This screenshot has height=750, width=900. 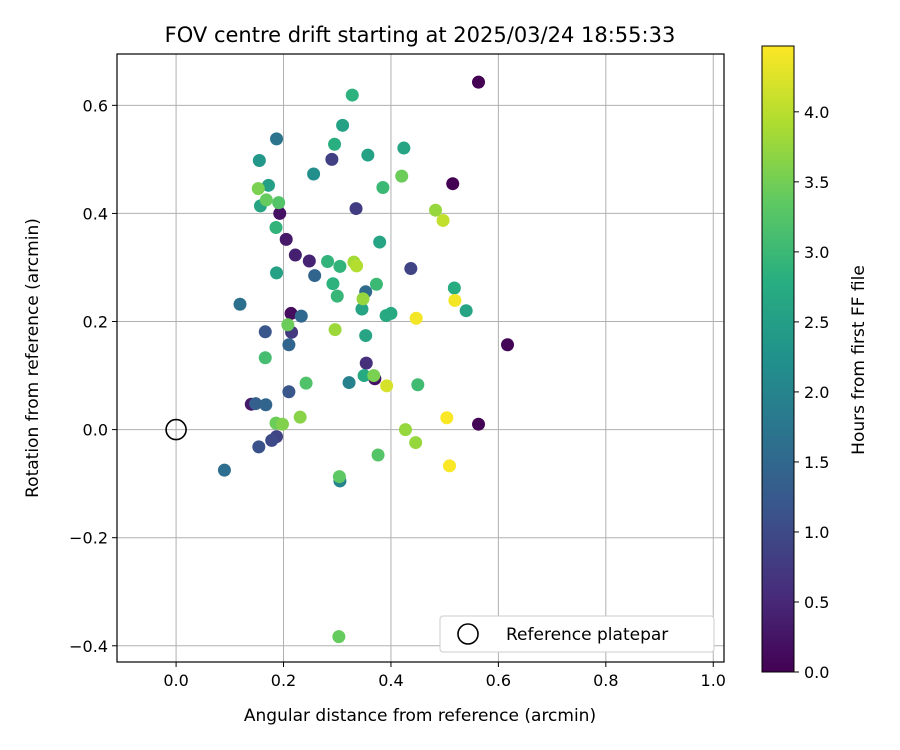 I want to click on y-tick-label: 0.4, so click(x=95, y=213).